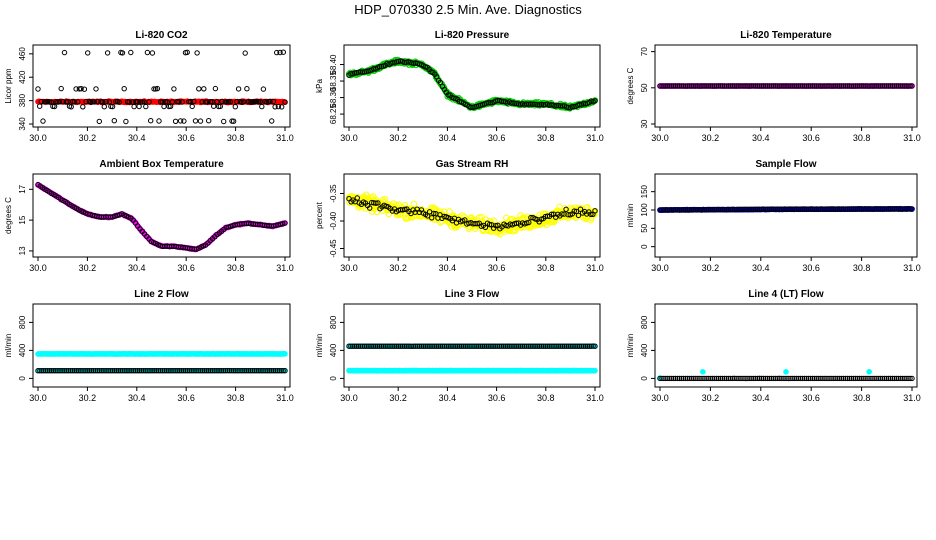 Image resolution: width=936 pixels, height=540 pixels. What do you see at coordinates (161, 353) in the screenshot?
I see `series-l2_high` at bounding box center [161, 353].